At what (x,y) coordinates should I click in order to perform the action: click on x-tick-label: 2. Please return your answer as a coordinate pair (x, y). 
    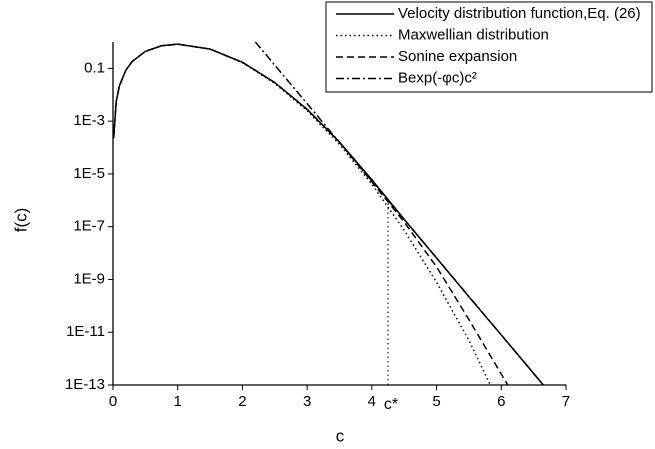
    Looking at the image, I should click on (242, 401).